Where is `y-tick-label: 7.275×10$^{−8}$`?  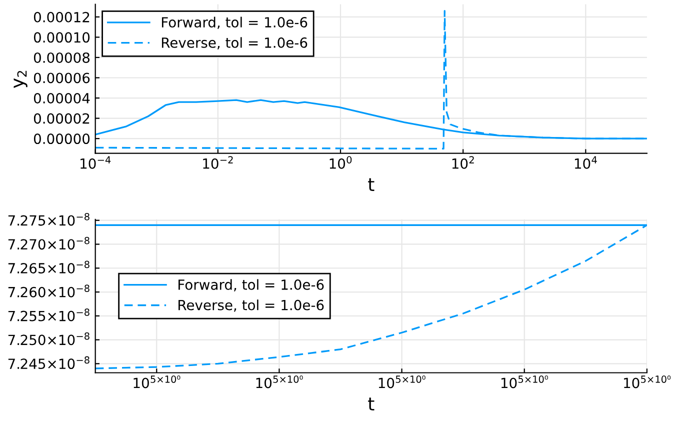
y-tick-label: 7.275×10$^{−8}$ is located at coordinates (49, 219).